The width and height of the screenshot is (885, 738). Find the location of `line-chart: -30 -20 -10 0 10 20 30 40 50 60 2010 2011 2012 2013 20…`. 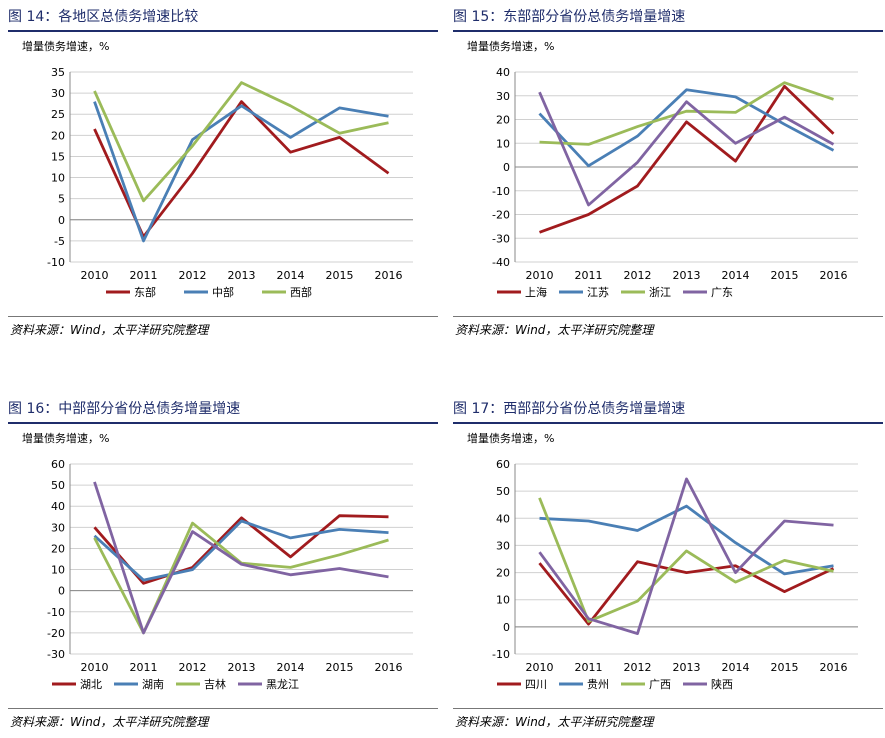

line-chart: -30 -20 -10 0 10 20 30 40 50 60 2010 2011 2012 2013 20… is located at coordinates (230, 574).